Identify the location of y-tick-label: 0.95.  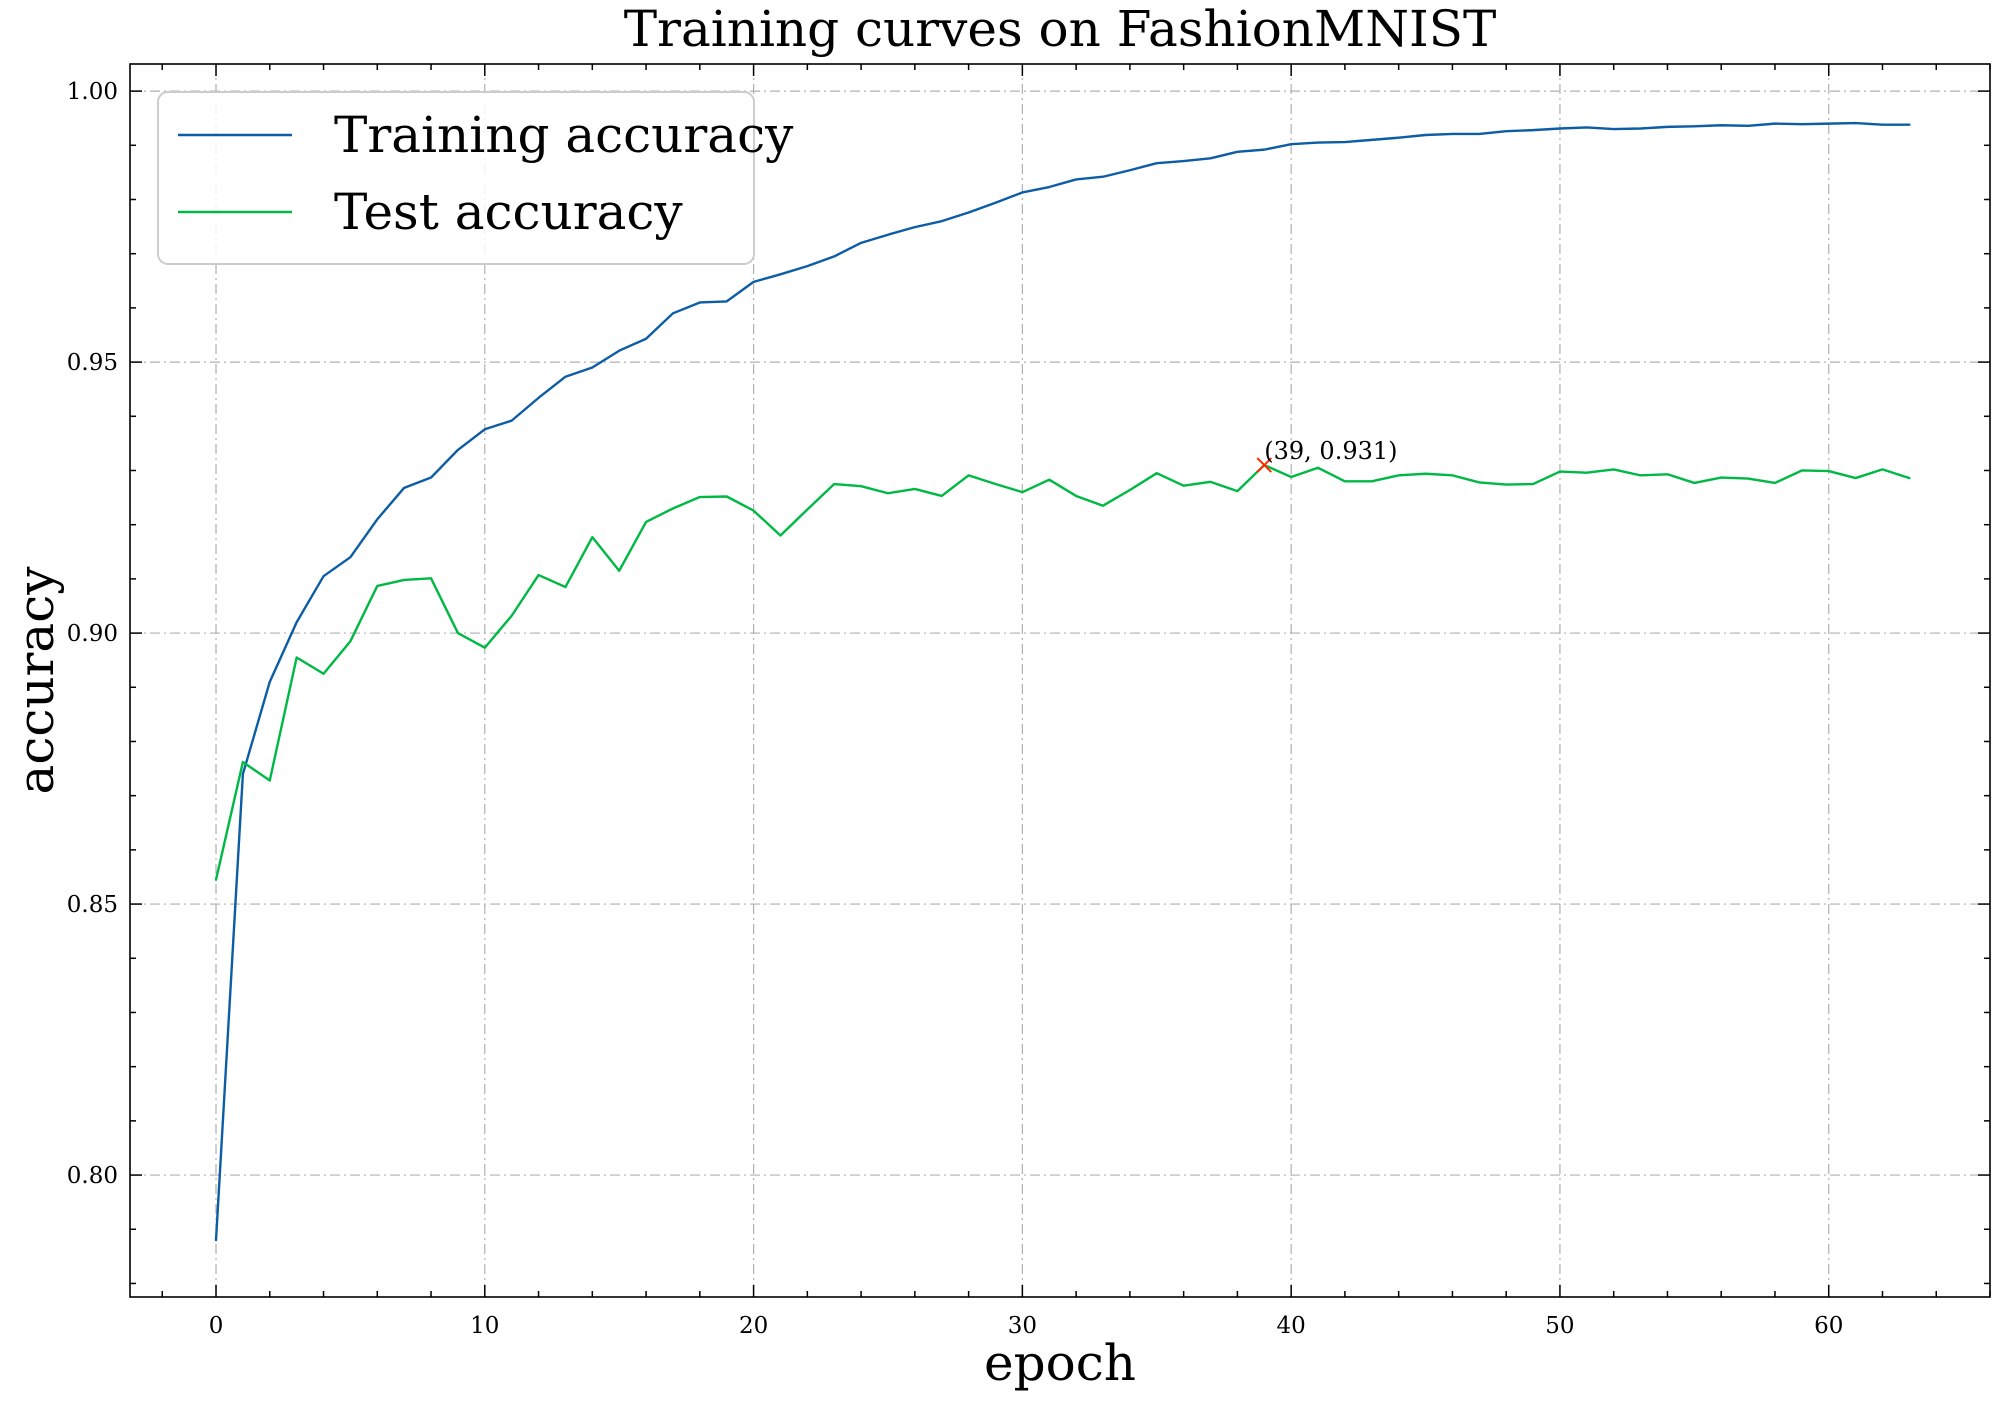
(92, 363).